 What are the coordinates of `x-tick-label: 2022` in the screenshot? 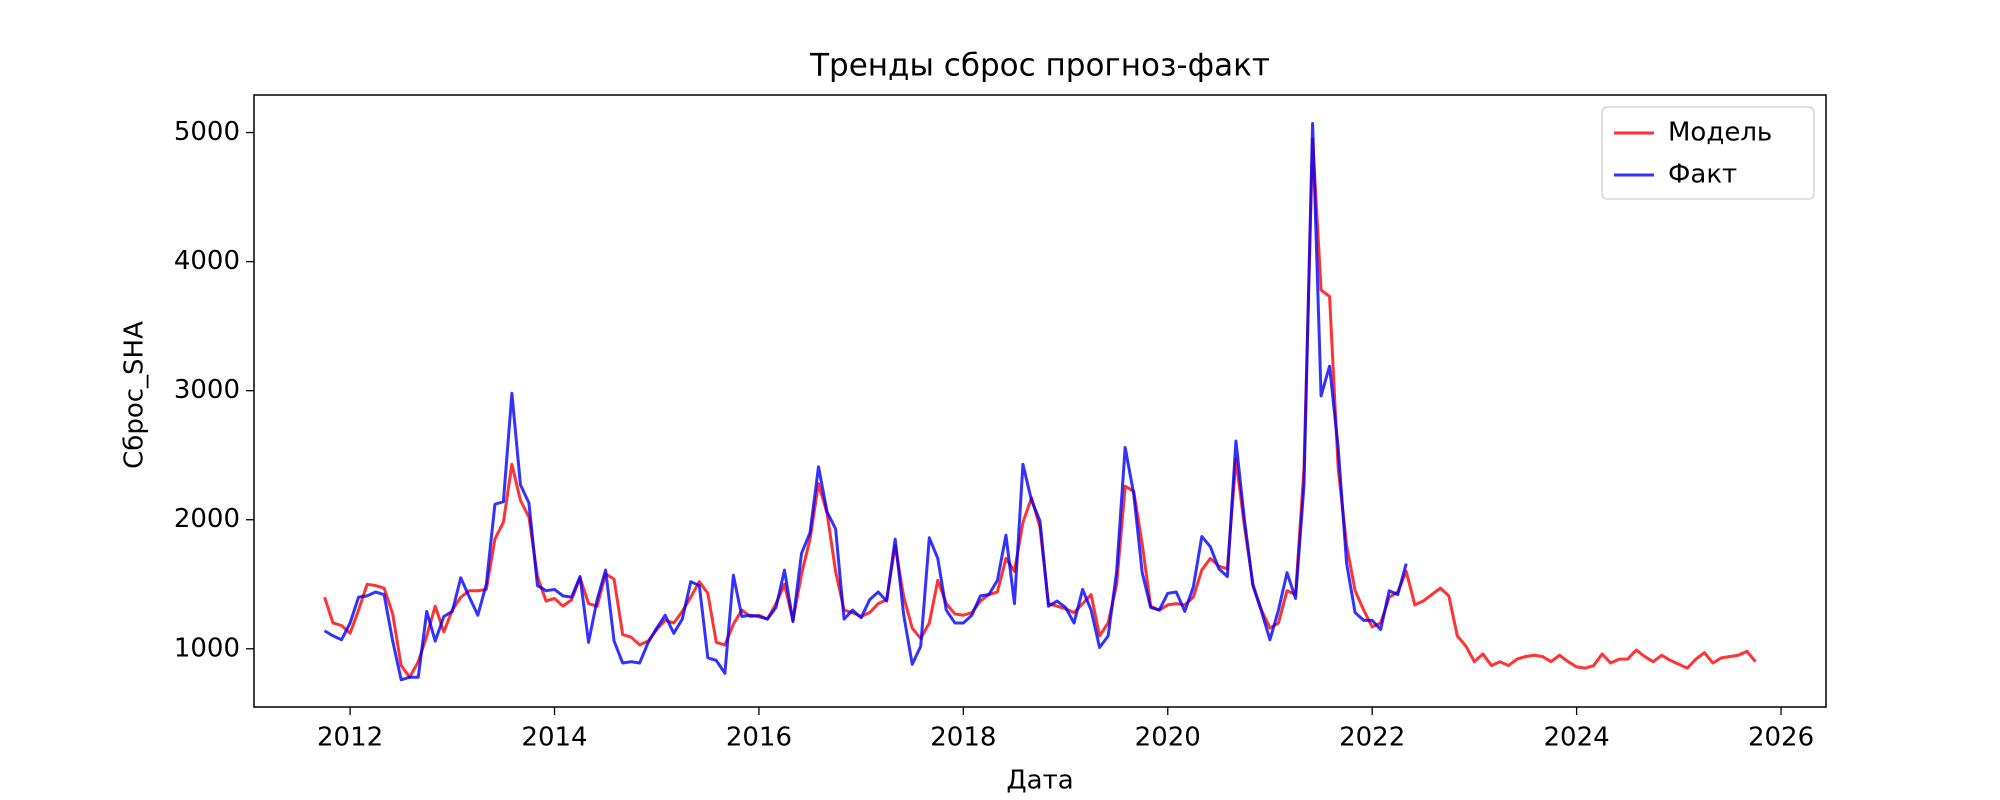 It's located at (1372, 738).